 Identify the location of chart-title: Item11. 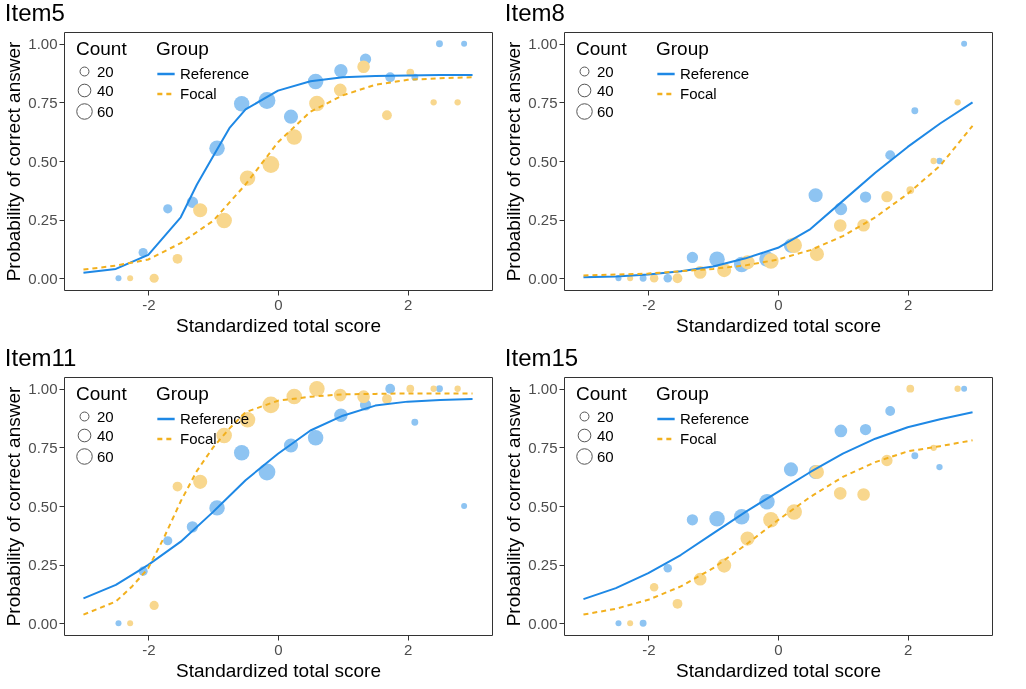
(40, 357).